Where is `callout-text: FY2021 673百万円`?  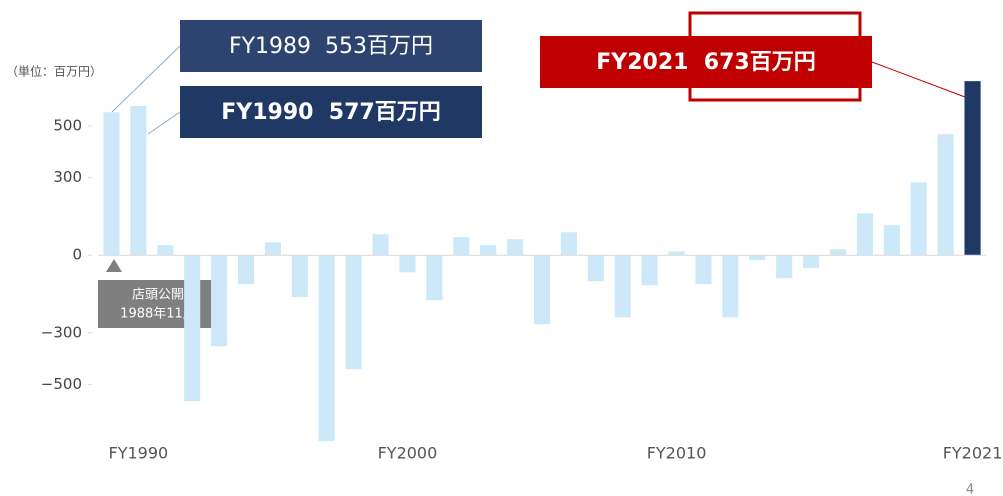 callout-text: FY2021 673百万円 is located at coordinates (705, 62).